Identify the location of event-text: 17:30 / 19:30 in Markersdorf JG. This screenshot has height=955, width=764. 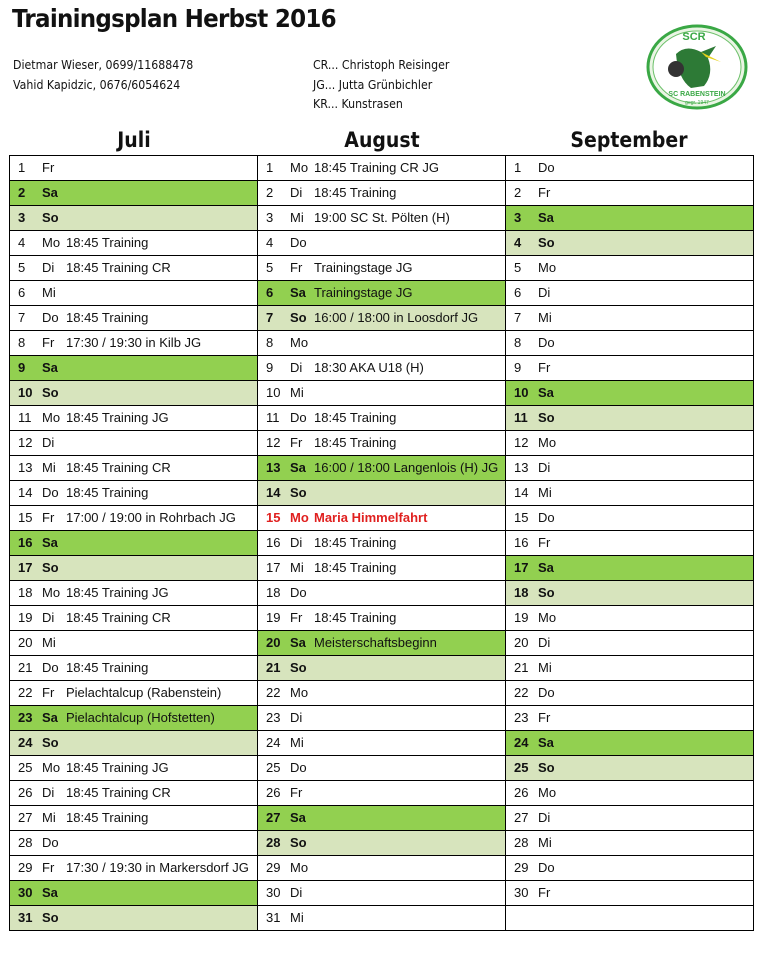
(157, 867).